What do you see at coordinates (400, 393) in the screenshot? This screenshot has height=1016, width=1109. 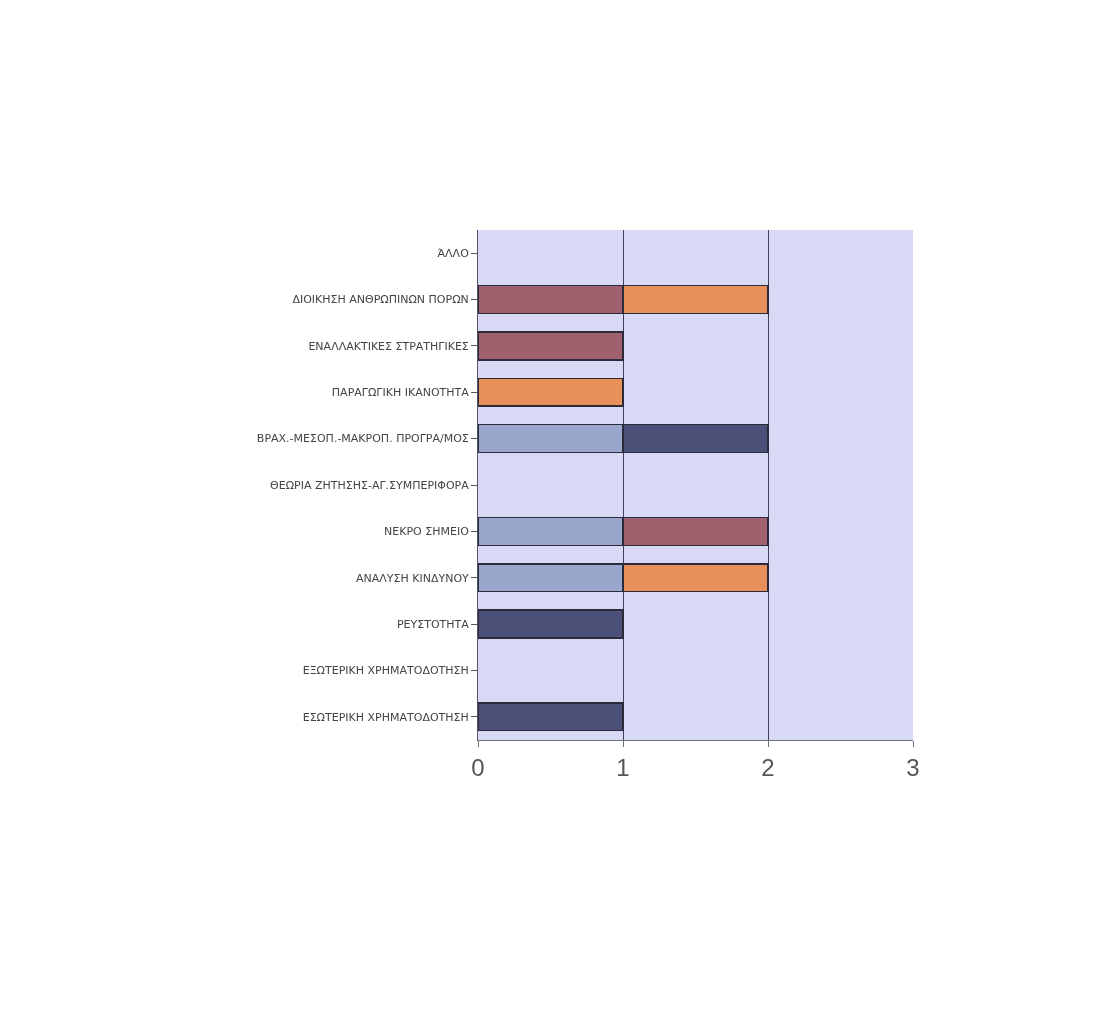 I see `y-tick-label: ΠΑΡΑΓΩΓΙΚΗ ΙΚΑΝΟΤΗΤΑ` at bounding box center [400, 393].